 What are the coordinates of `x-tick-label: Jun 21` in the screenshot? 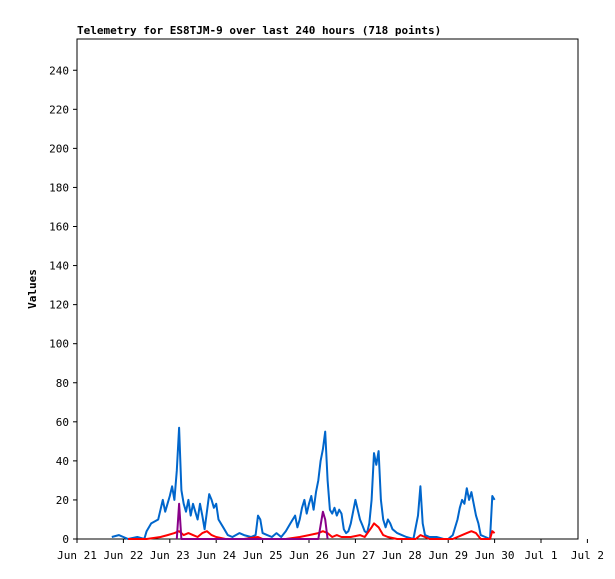 It's located at (77, 555).